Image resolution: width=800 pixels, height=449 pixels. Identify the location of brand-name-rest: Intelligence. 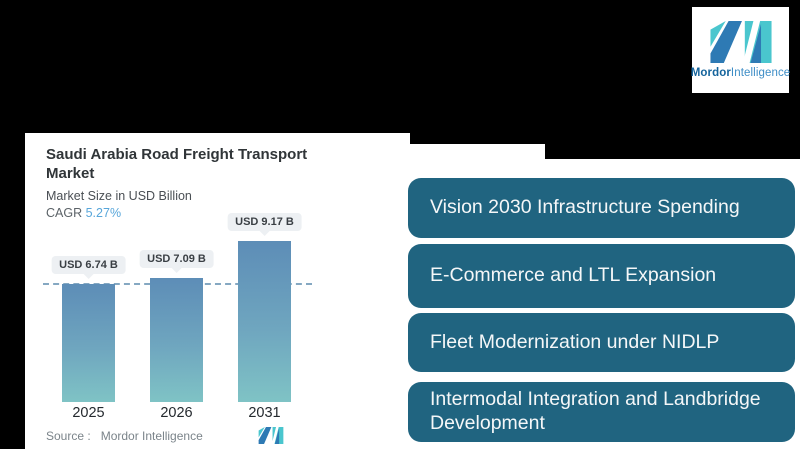
(760, 73).